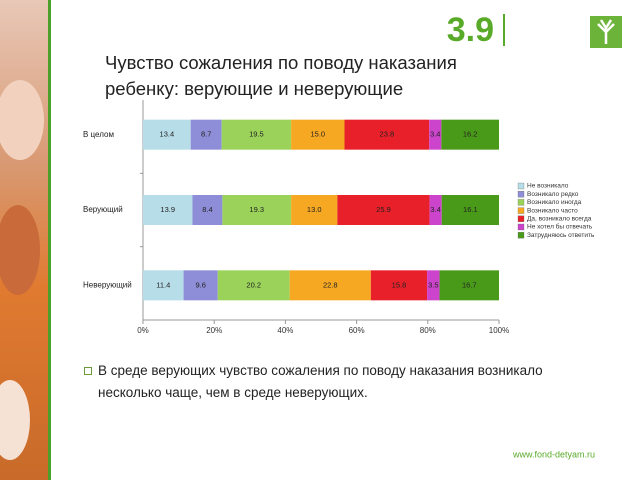 This screenshot has height=480, width=640. I want to click on legend-label: Да, возникало всегда, so click(559, 219).